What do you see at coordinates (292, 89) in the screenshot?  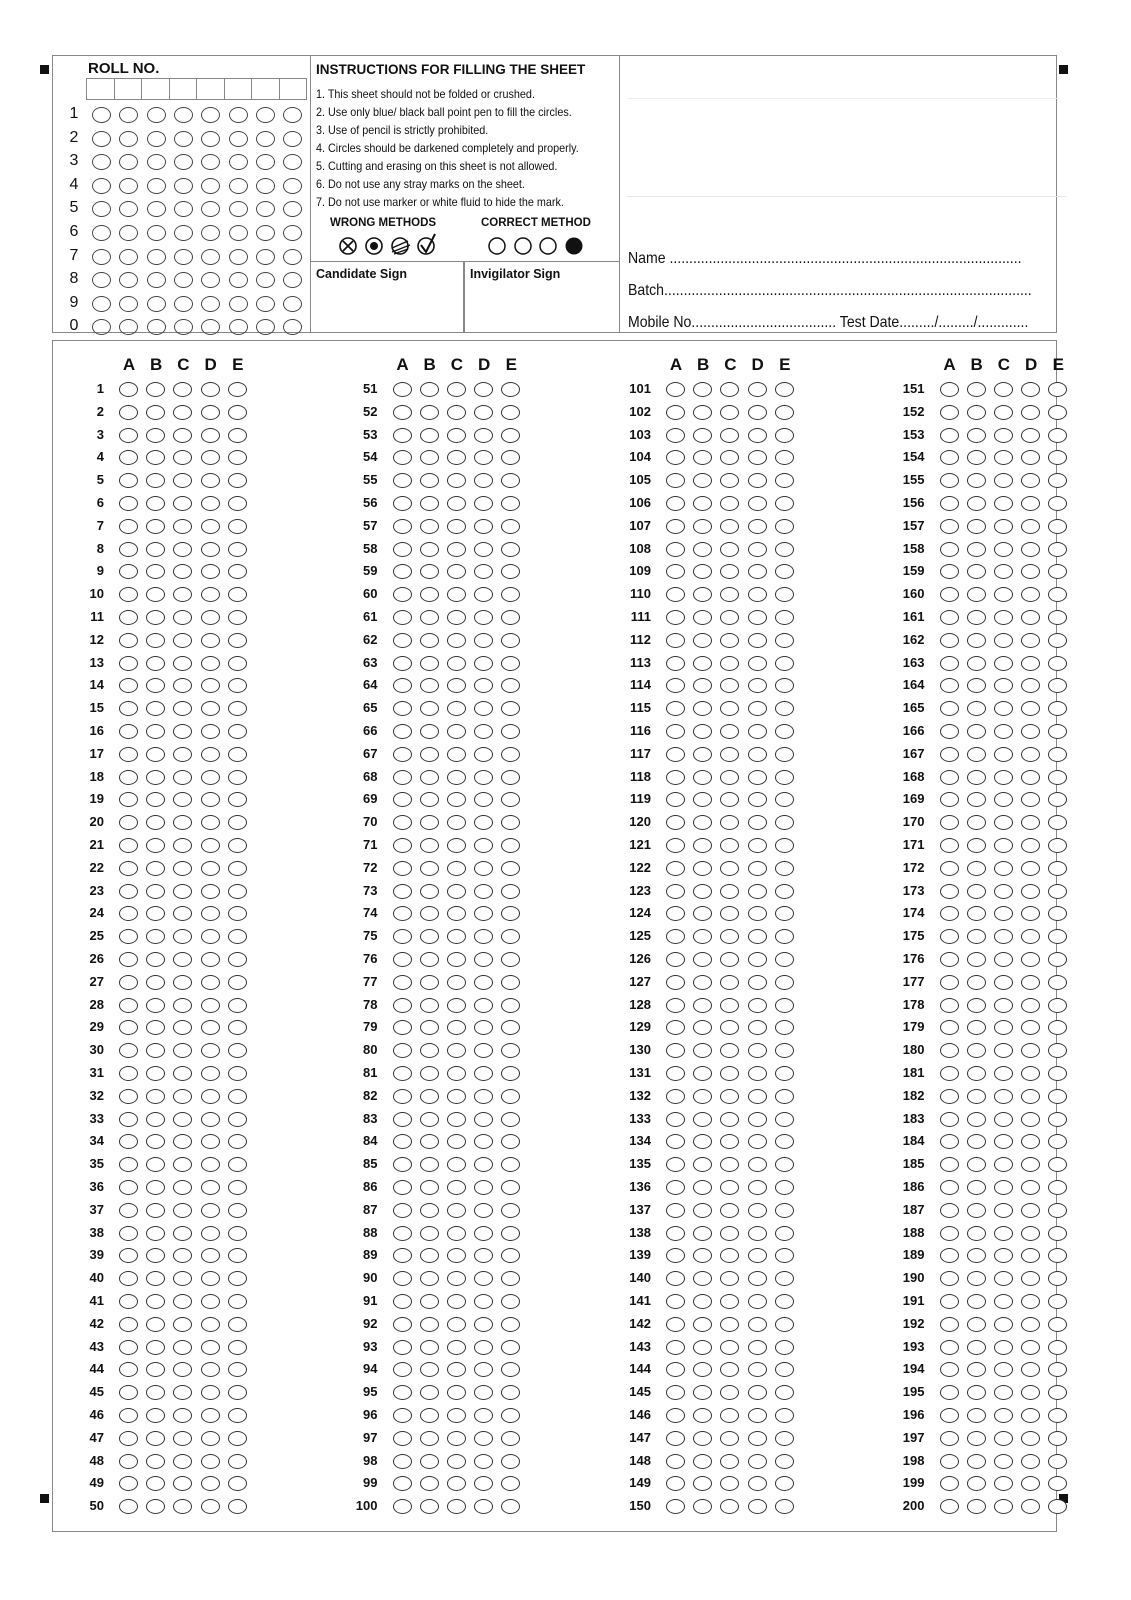 I see `roll-no-entry-cell` at bounding box center [292, 89].